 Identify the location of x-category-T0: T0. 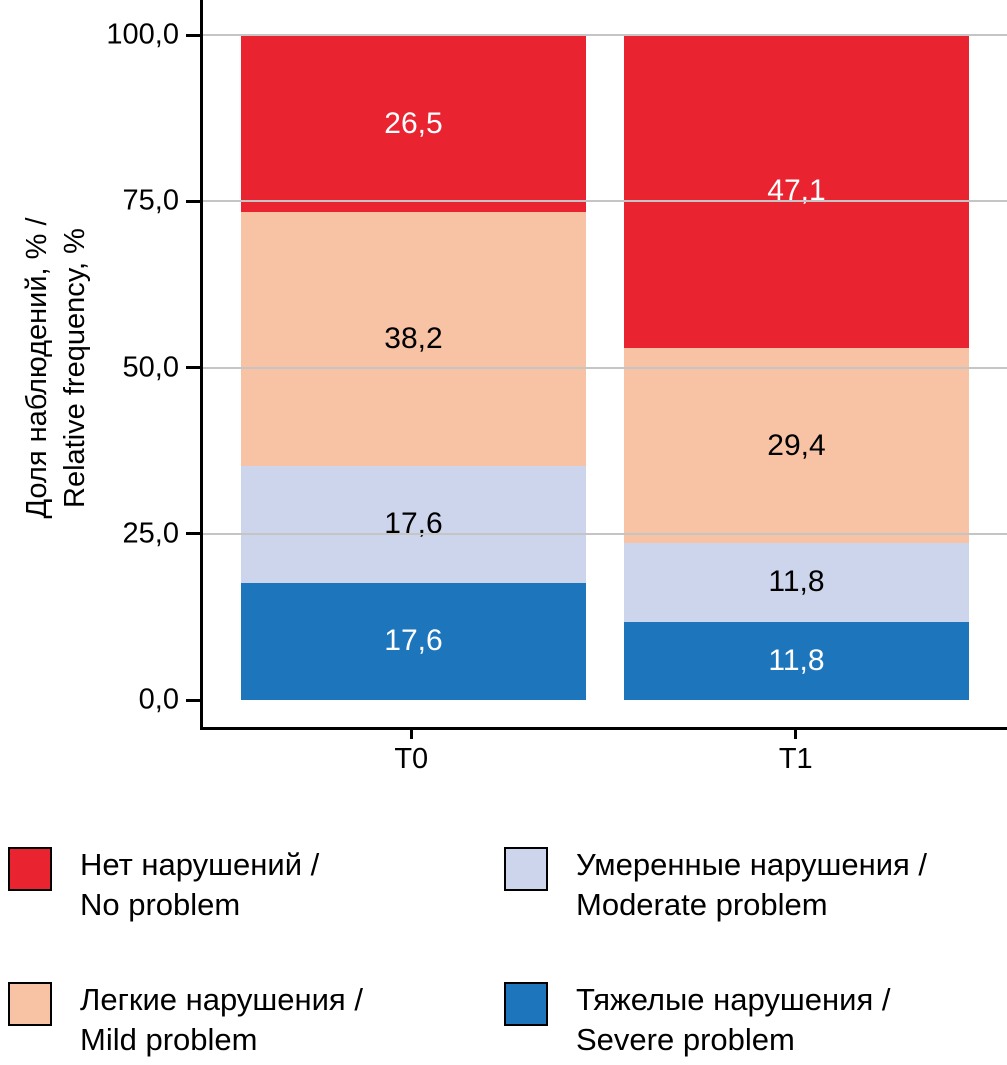
(411, 753).